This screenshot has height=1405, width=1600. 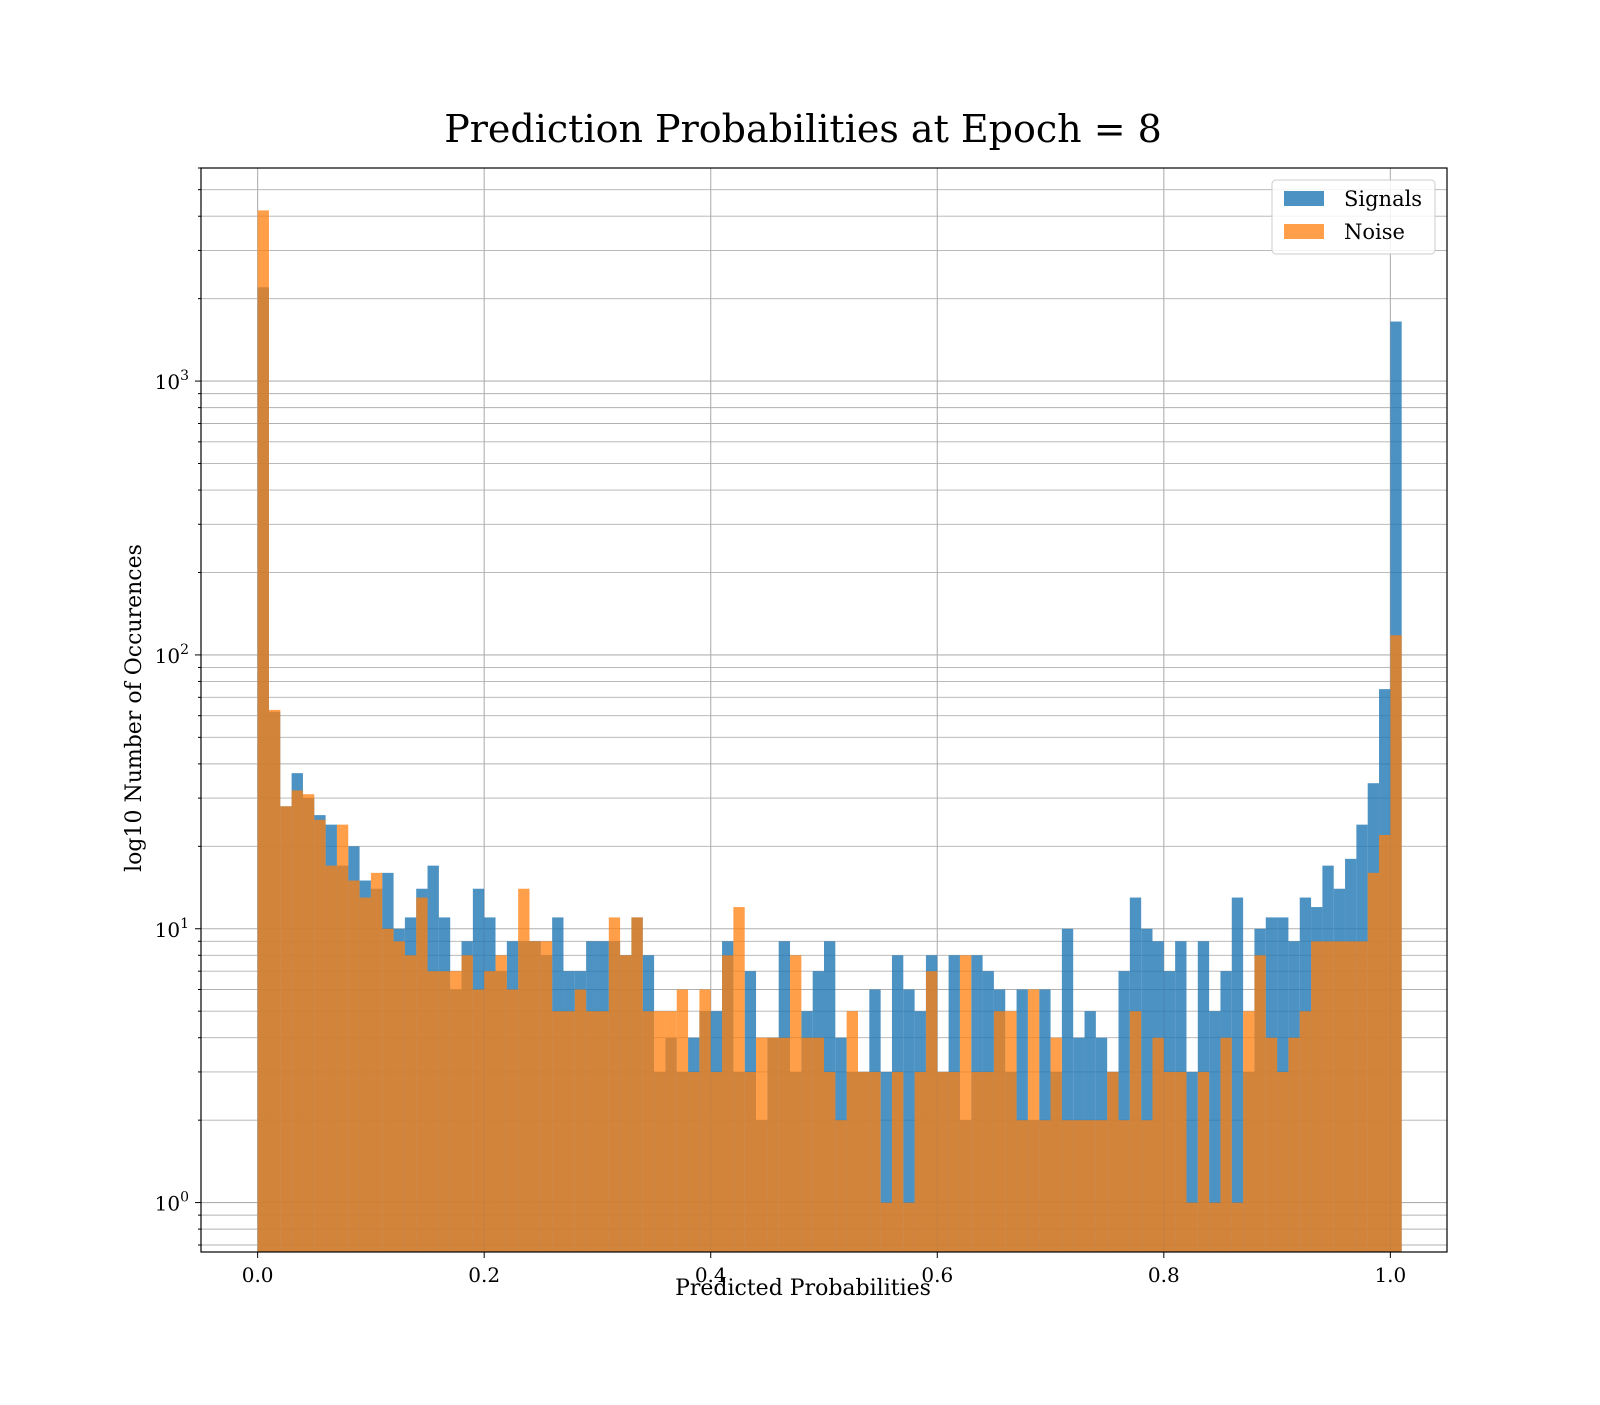 I want to click on x-tick-label: 1.0, so click(x=1390, y=1275).